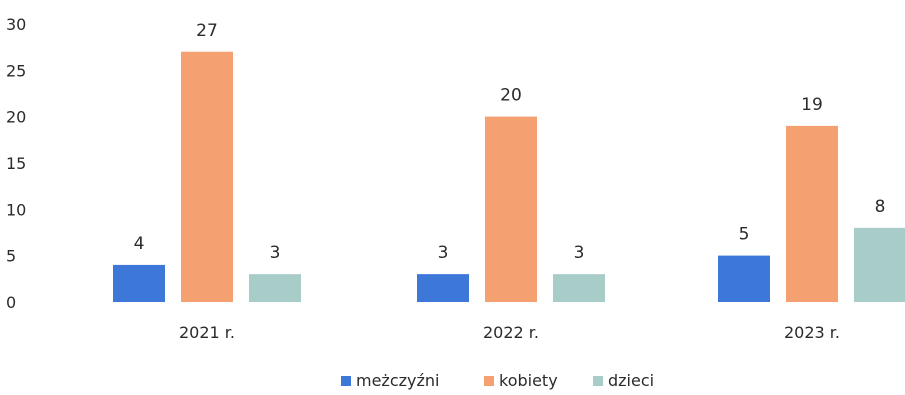  I want to click on x-axis-categories: 2021 r. 2022 r. 2023 r., so click(509, 332).